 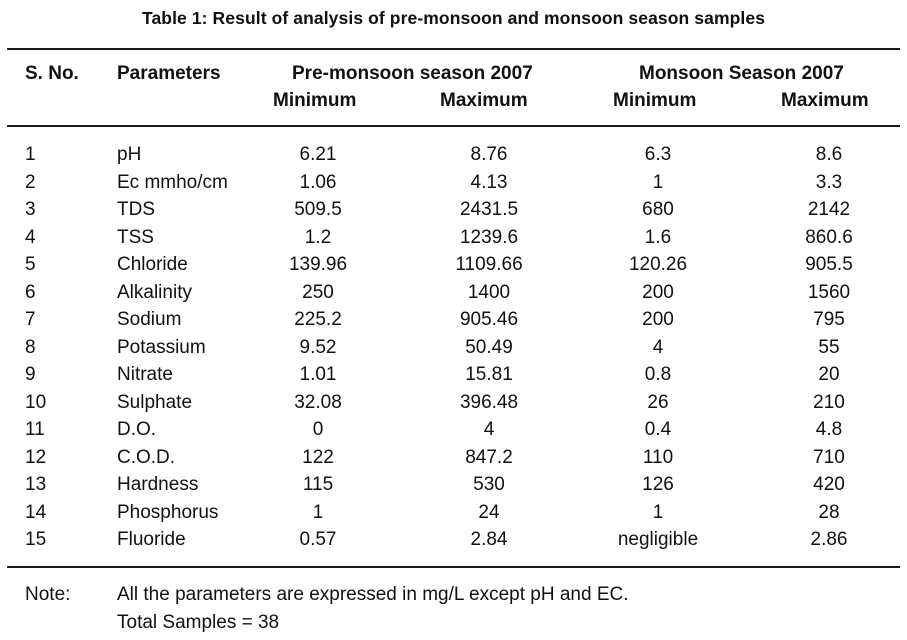 What do you see at coordinates (829, 539) in the screenshot?
I see `cell-monsoon-maximum: 2.86` at bounding box center [829, 539].